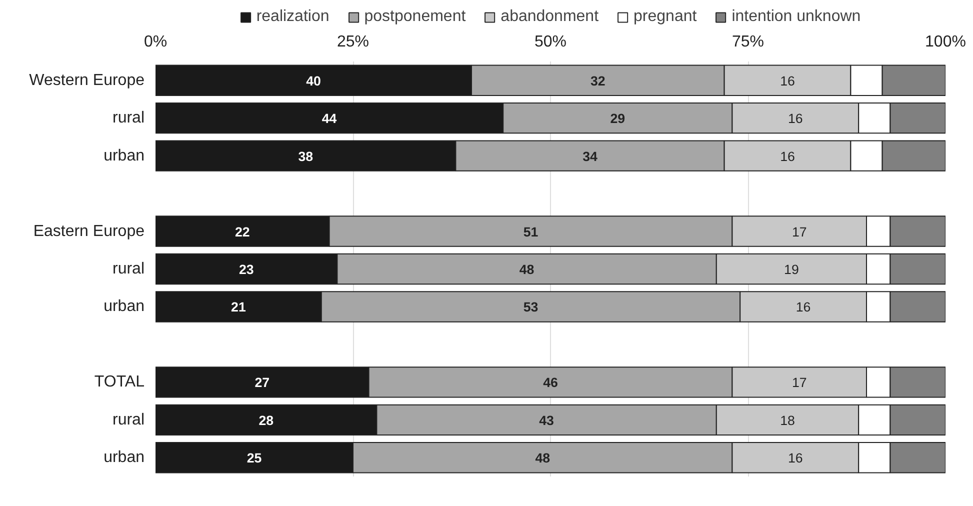 The image size is (973, 506). Describe the element at coordinates (549, 17) in the screenshot. I see `legend-label: abandonment` at that location.